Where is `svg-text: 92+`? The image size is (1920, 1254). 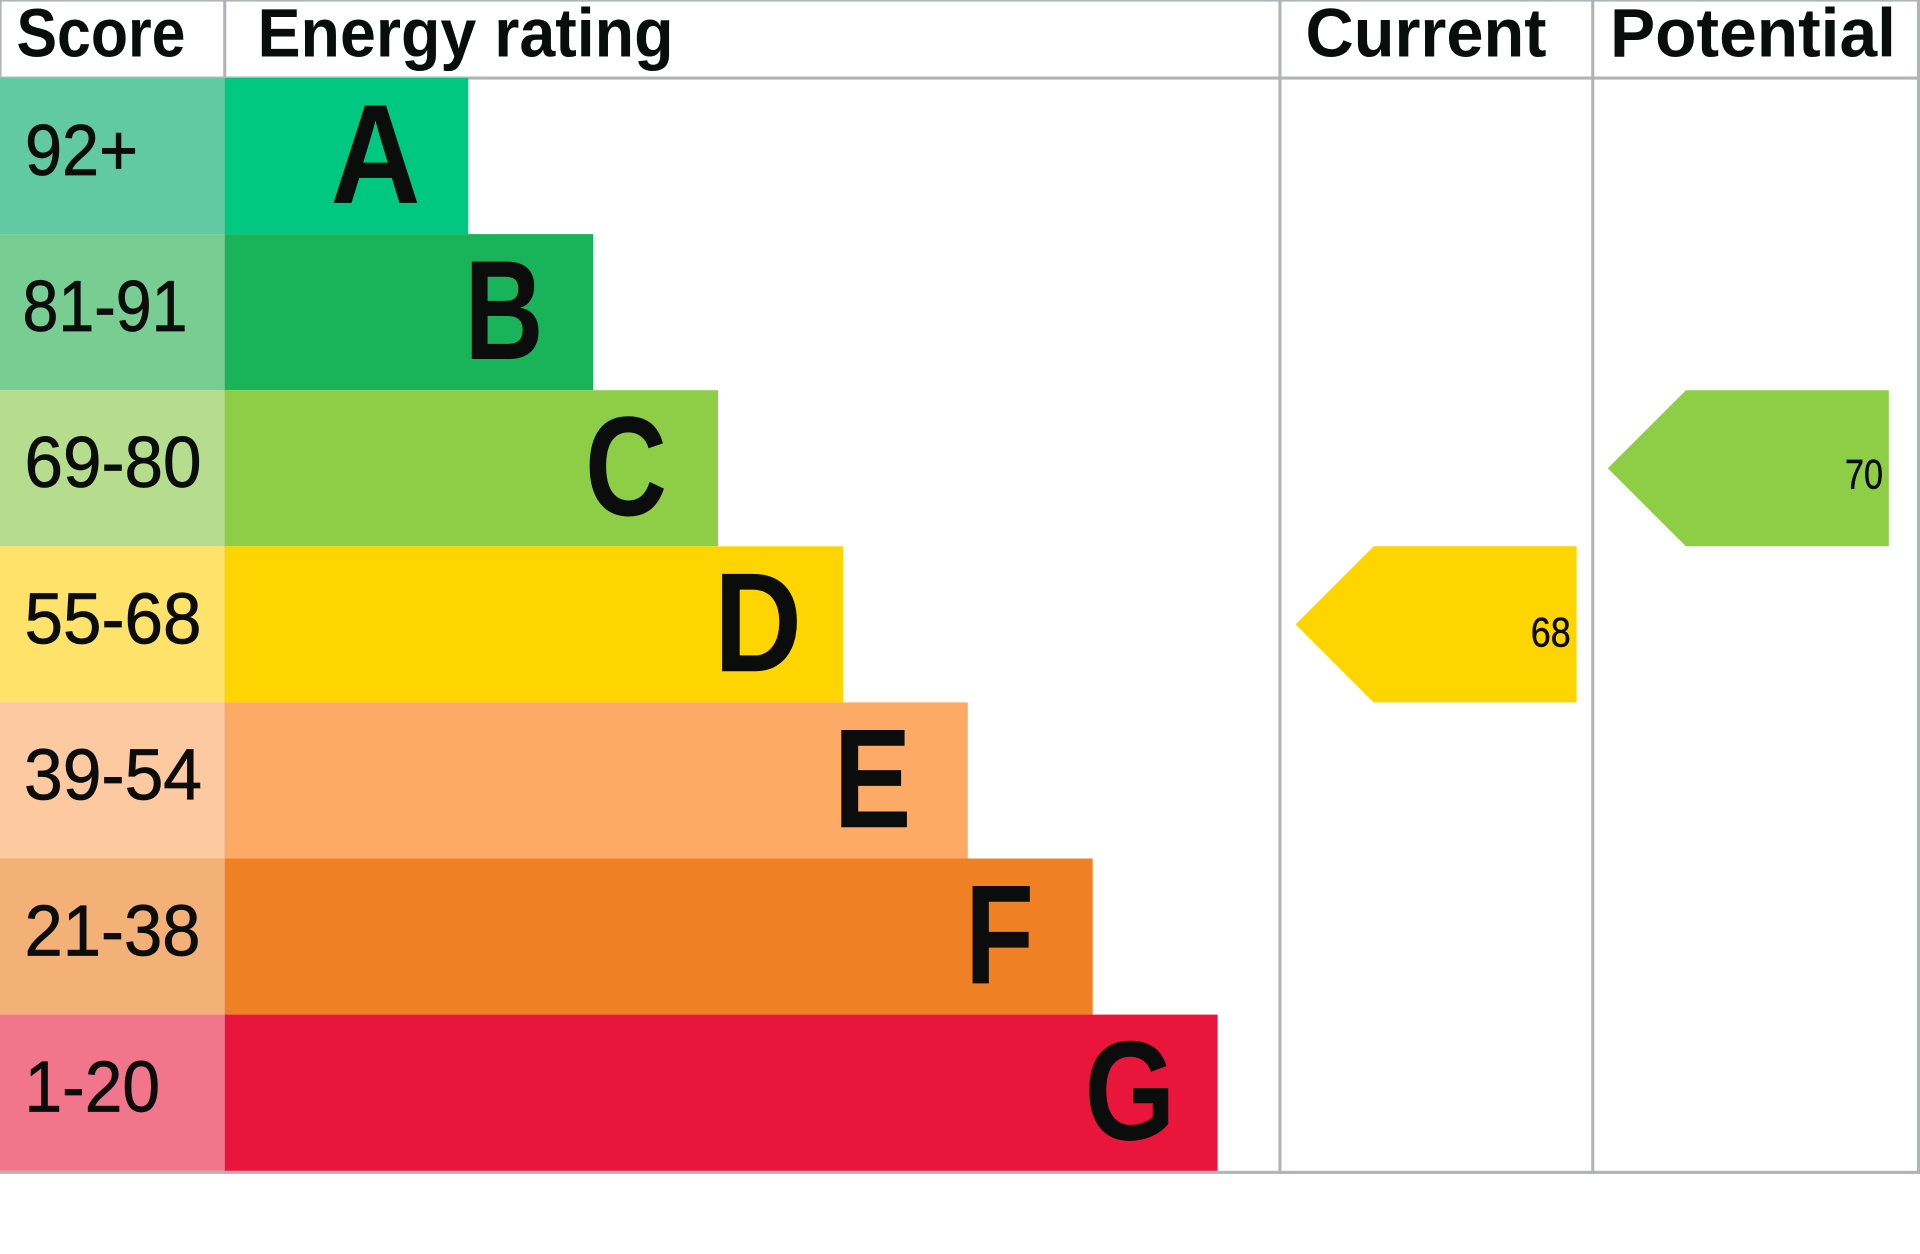
svg-text: 92+ is located at coordinates (81, 151).